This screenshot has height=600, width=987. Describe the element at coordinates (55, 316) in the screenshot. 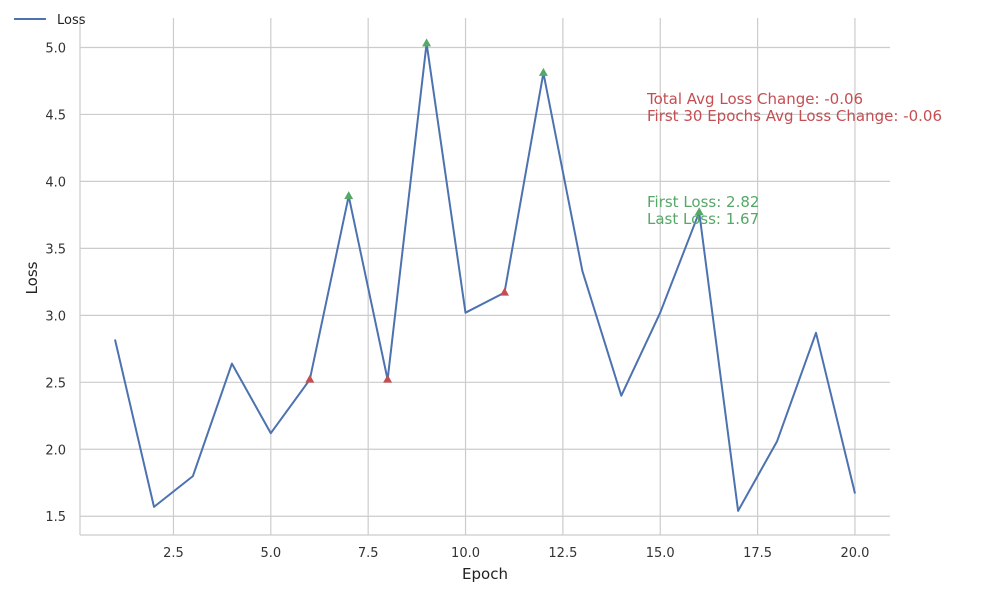

I see `y-tick-label: 3.0` at that location.